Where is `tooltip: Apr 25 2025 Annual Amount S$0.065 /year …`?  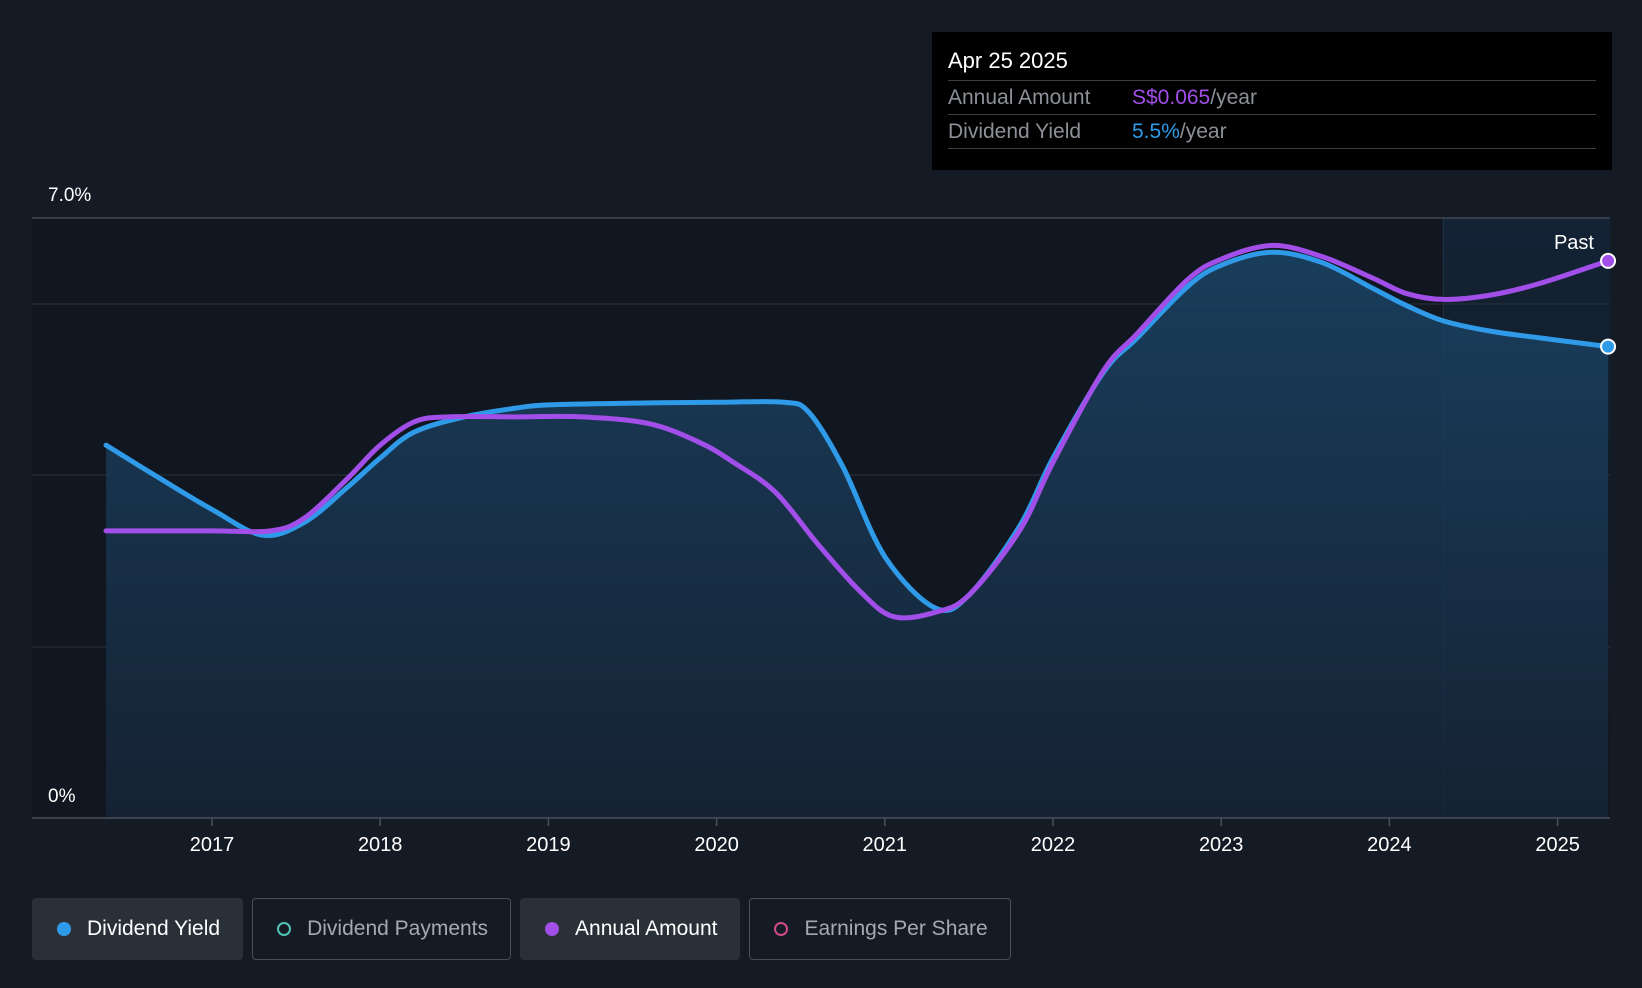
tooltip: Apr 25 2025 Annual Amount S$0.065 /year … is located at coordinates (1272, 101).